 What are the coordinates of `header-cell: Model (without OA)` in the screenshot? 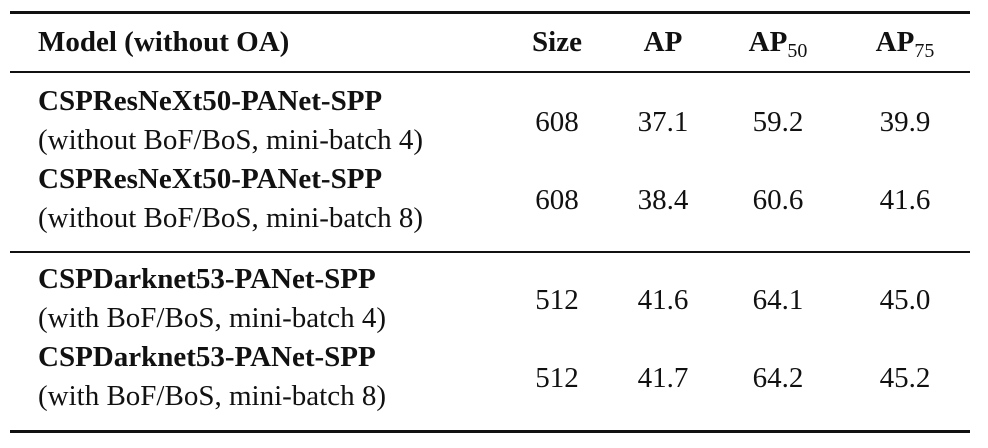 It's located at (163, 42).